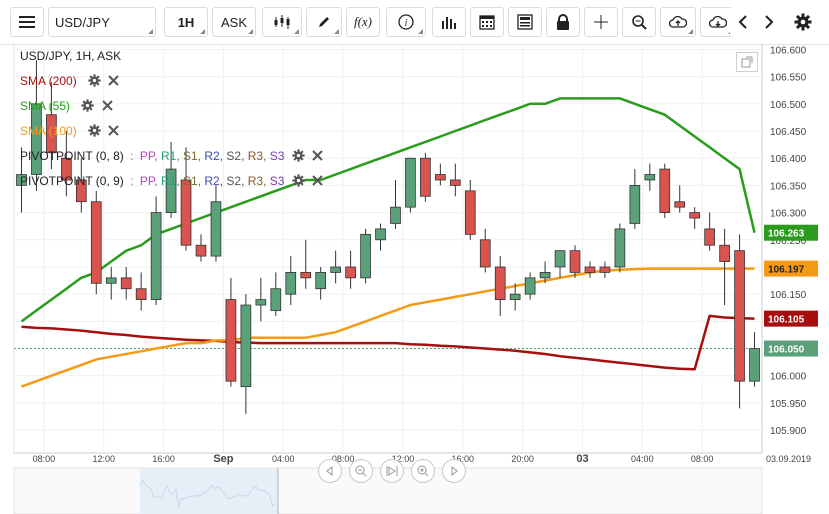 The image size is (829, 514). Describe the element at coordinates (94, 130) in the screenshot. I see `sma100-settings-gear-icon` at that location.